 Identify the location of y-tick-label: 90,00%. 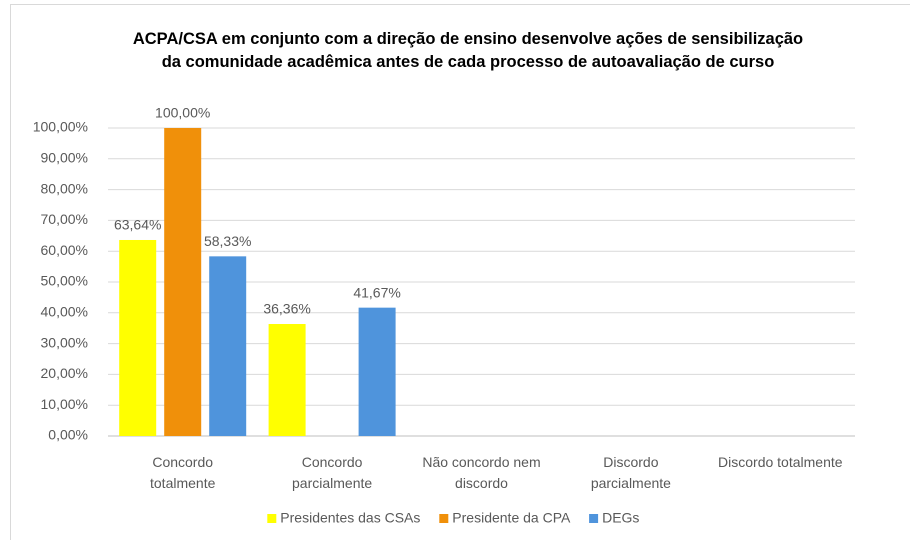
(64, 158).